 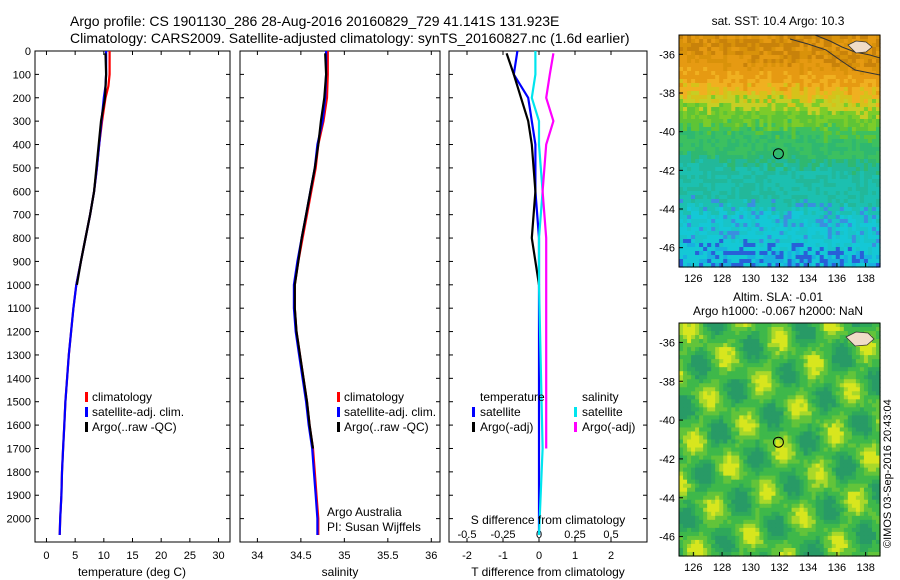 I want to click on legend-swatch-argo, so click(x=338, y=427).